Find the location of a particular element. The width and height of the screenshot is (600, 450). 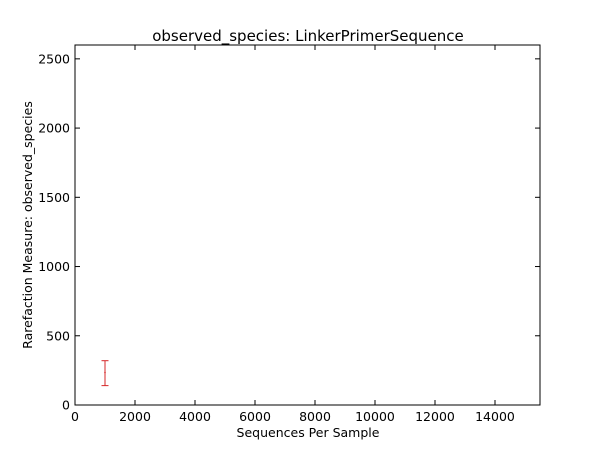

y-tick-label: 1500 is located at coordinates (54, 197).